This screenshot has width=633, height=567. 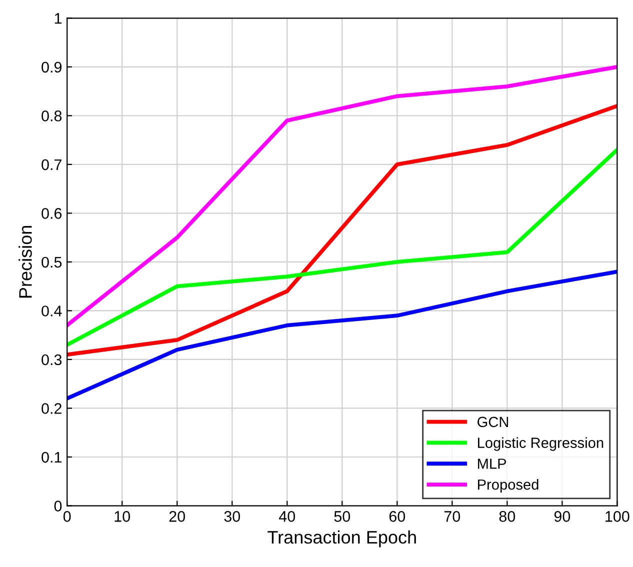 What do you see at coordinates (508, 486) in the screenshot?
I see `legend-label: Proposed` at bounding box center [508, 486].